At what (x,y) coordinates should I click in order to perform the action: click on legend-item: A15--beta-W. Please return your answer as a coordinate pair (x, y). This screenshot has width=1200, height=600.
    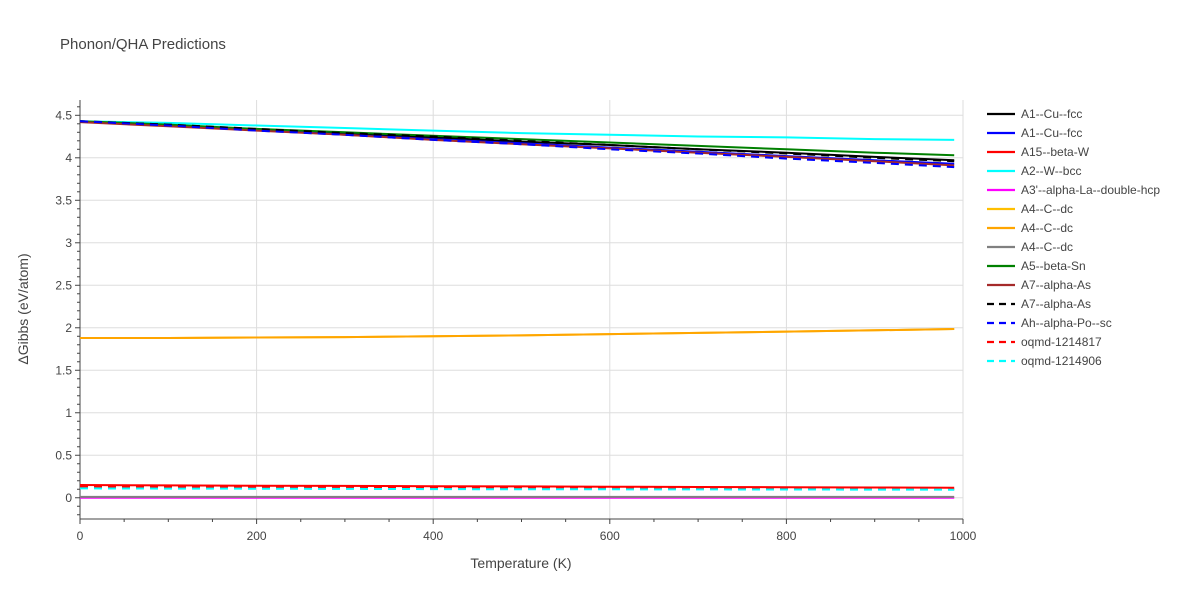
    Looking at the image, I should click on (1038, 152).